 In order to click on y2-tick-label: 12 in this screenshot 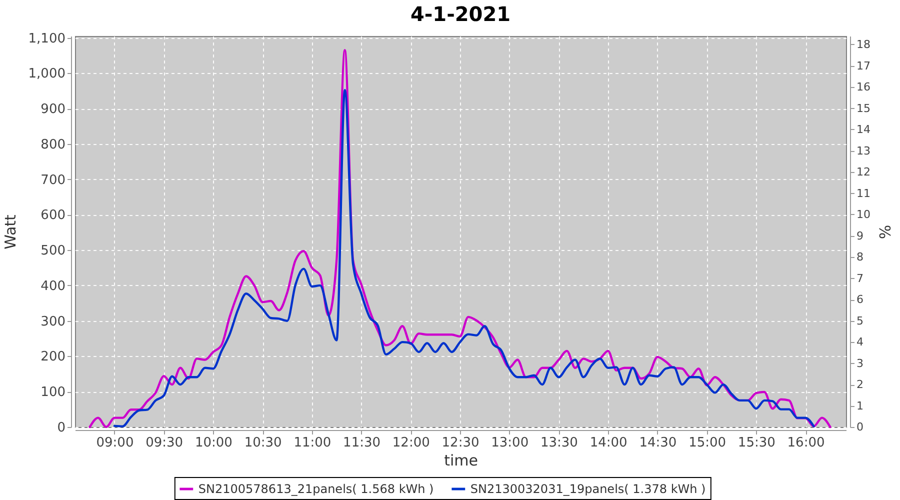, I will do `click(863, 172)`.